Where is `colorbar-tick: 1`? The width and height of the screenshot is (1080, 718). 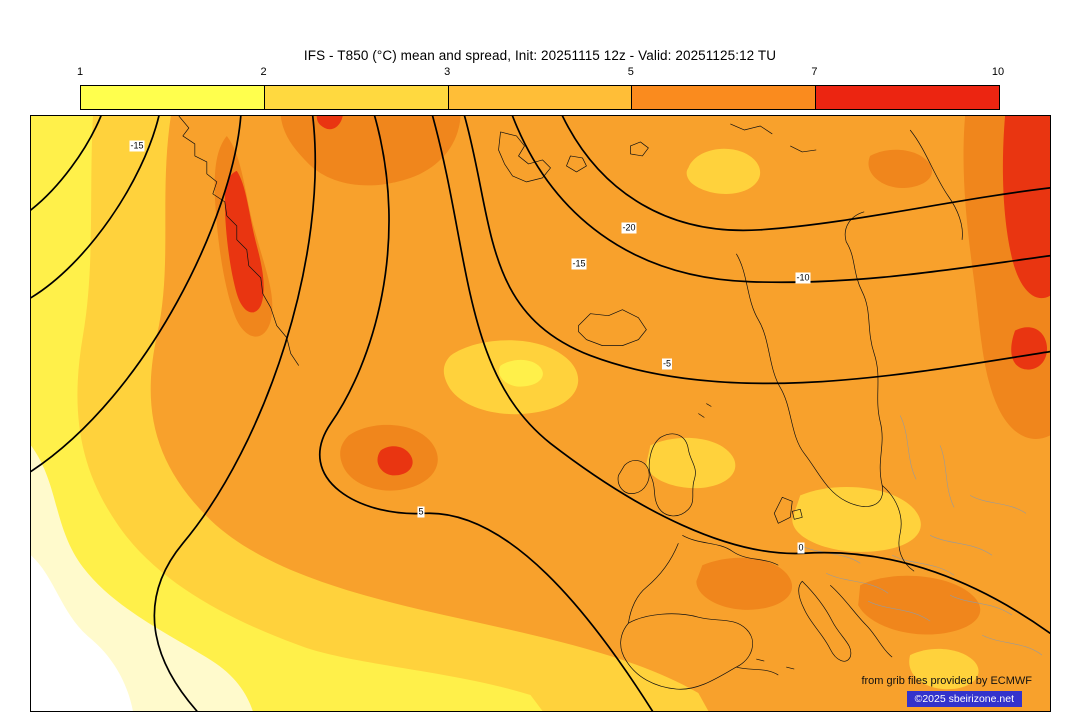
colorbar-tick: 1 is located at coordinates (80, 72).